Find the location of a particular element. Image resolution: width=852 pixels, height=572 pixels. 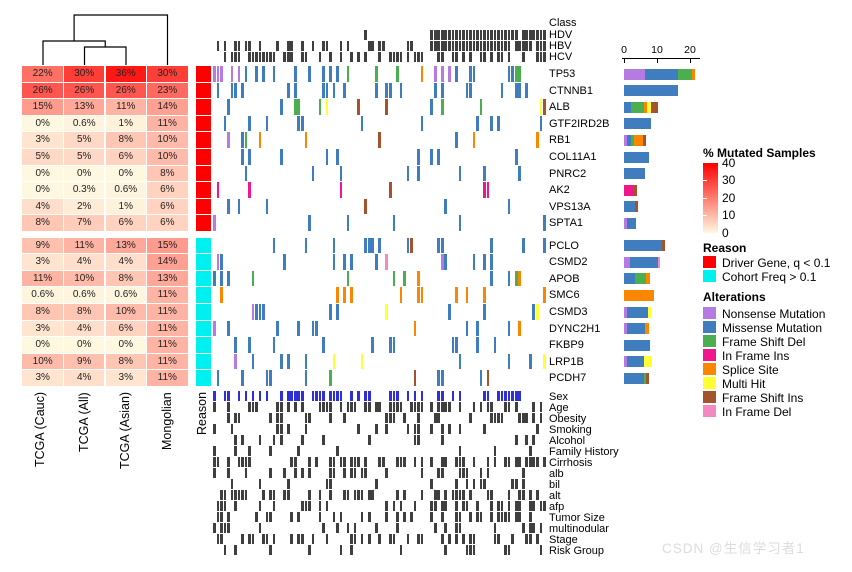

heatmap-cell: 3% is located at coordinates (42, 140).